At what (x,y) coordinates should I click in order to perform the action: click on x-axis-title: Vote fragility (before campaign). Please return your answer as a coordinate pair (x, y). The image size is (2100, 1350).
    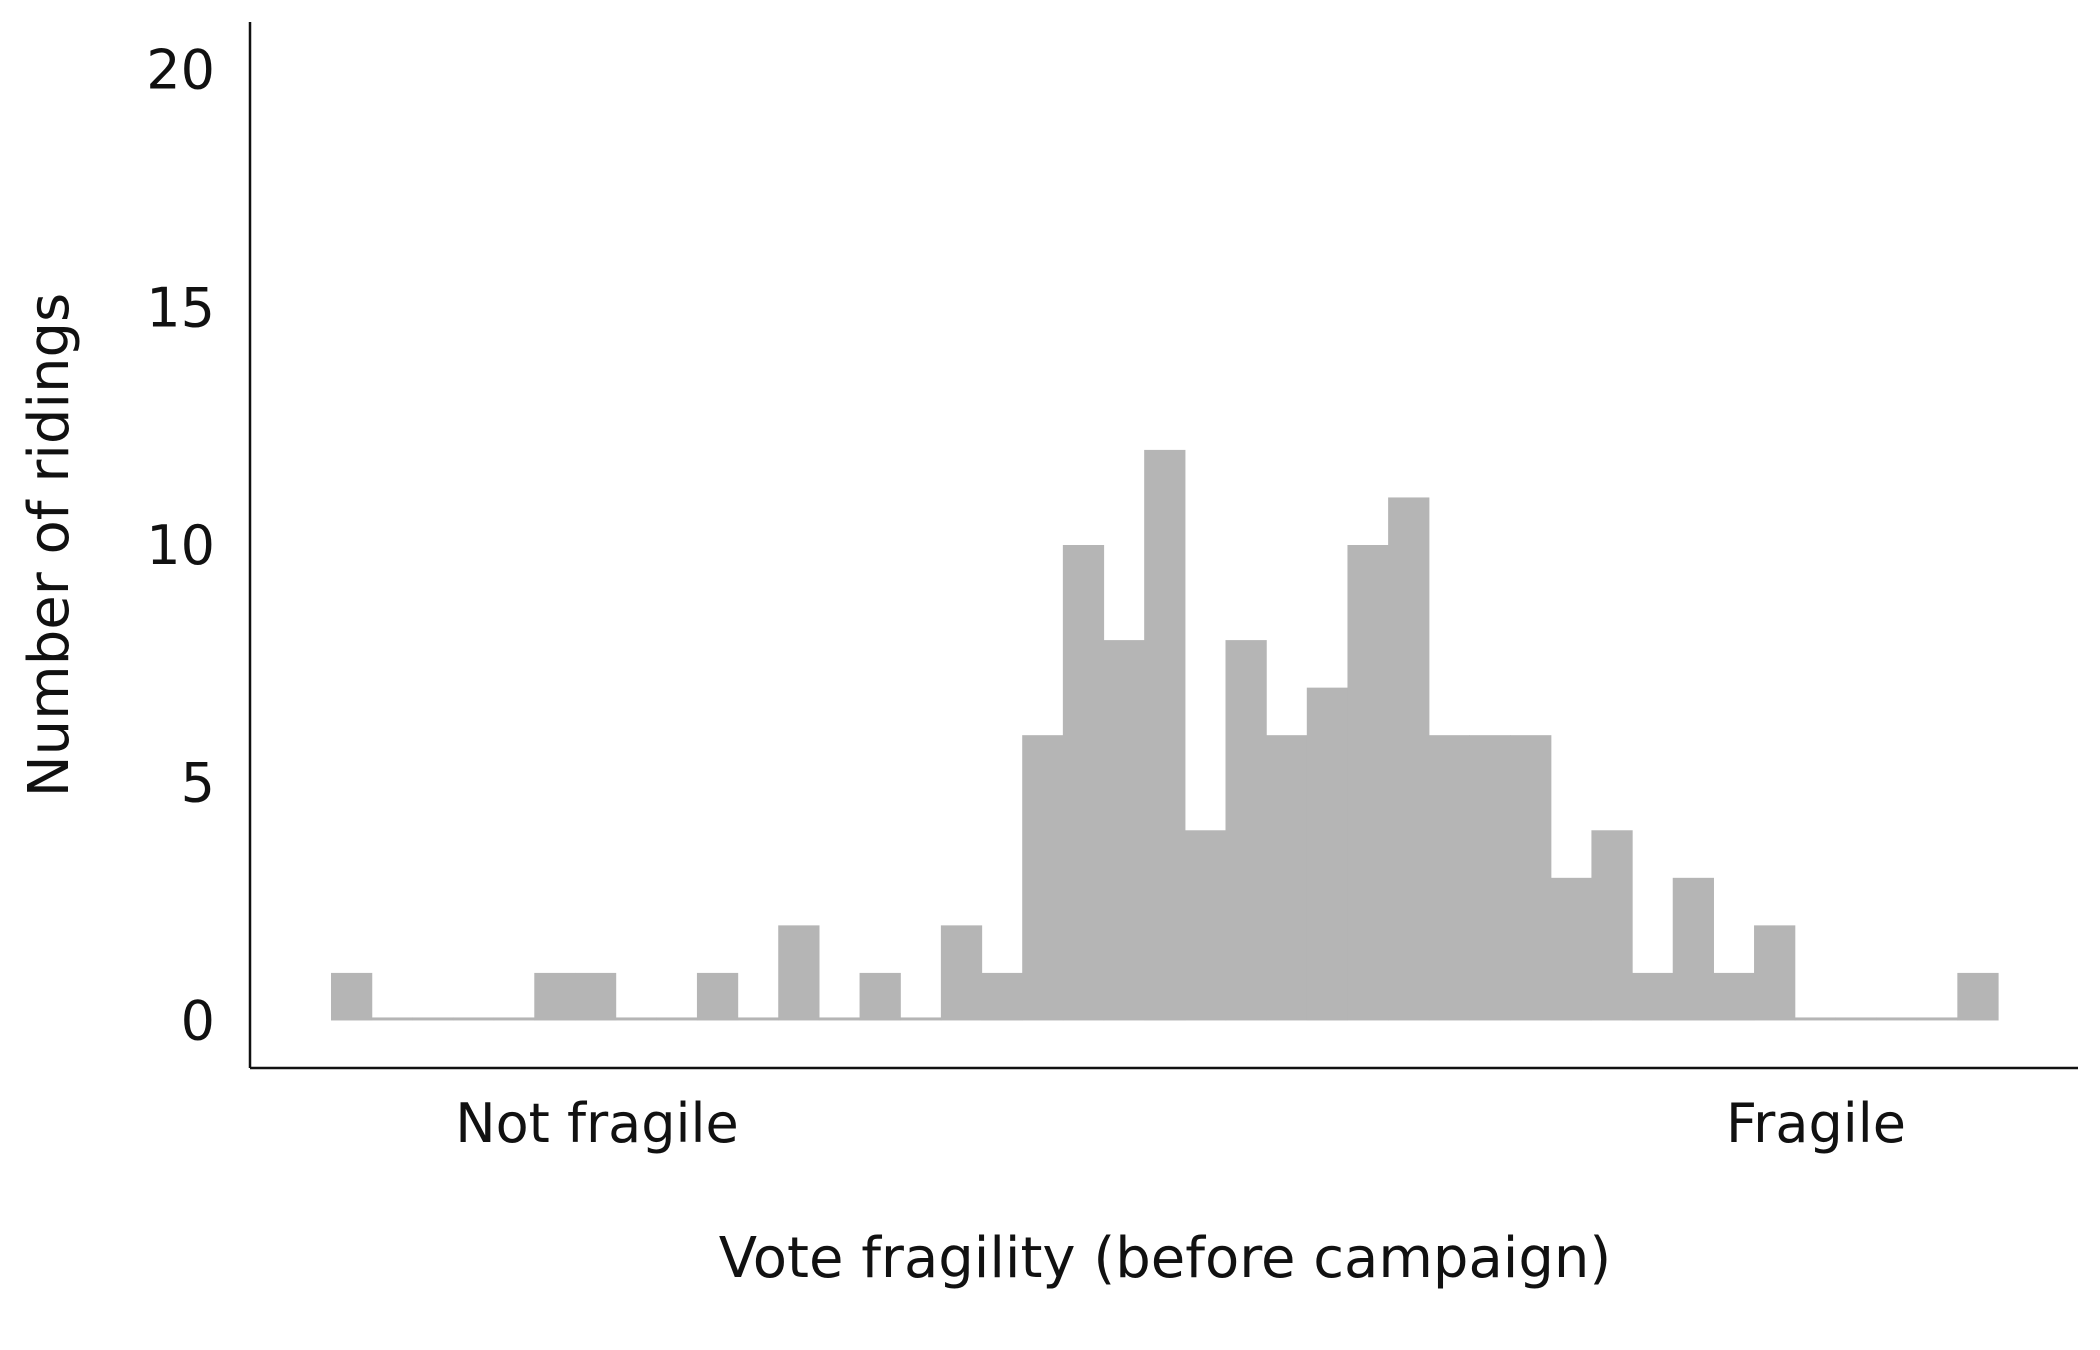
    Looking at the image, I should click on (1165, 1258).